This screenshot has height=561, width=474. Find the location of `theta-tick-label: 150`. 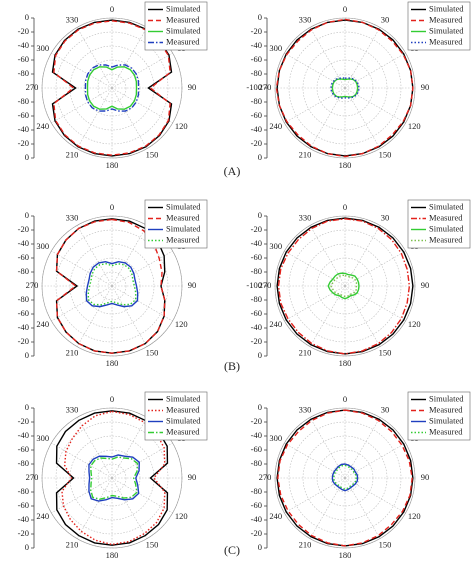

theta-tick-label: 150 is located at coordinates (152, 545).